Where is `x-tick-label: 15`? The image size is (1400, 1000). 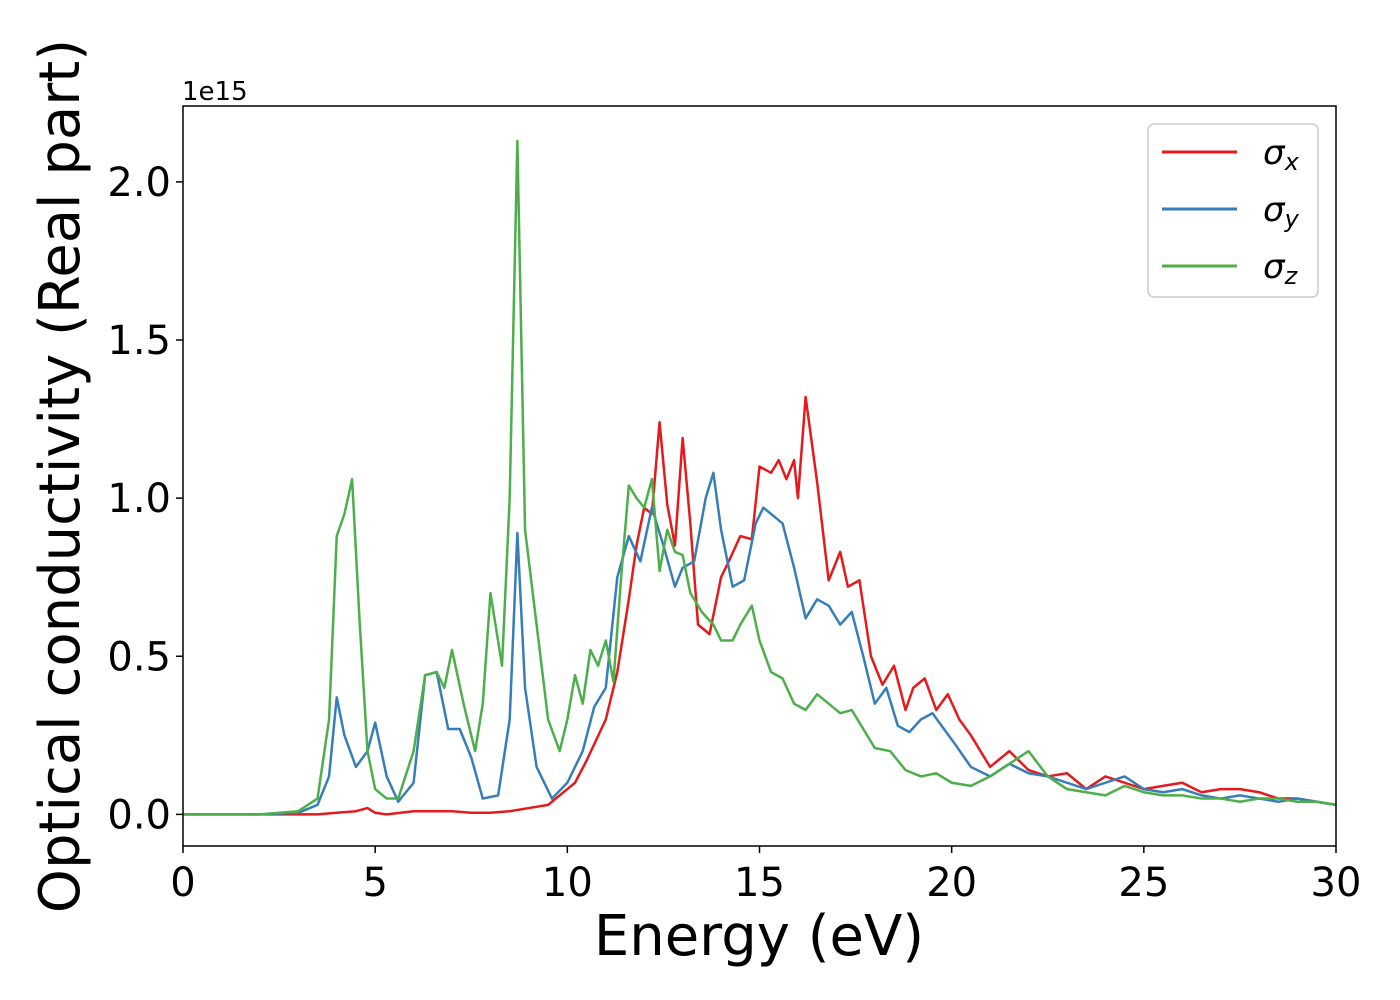
x-tick-label: 15 is located at coordinates (759, 883).